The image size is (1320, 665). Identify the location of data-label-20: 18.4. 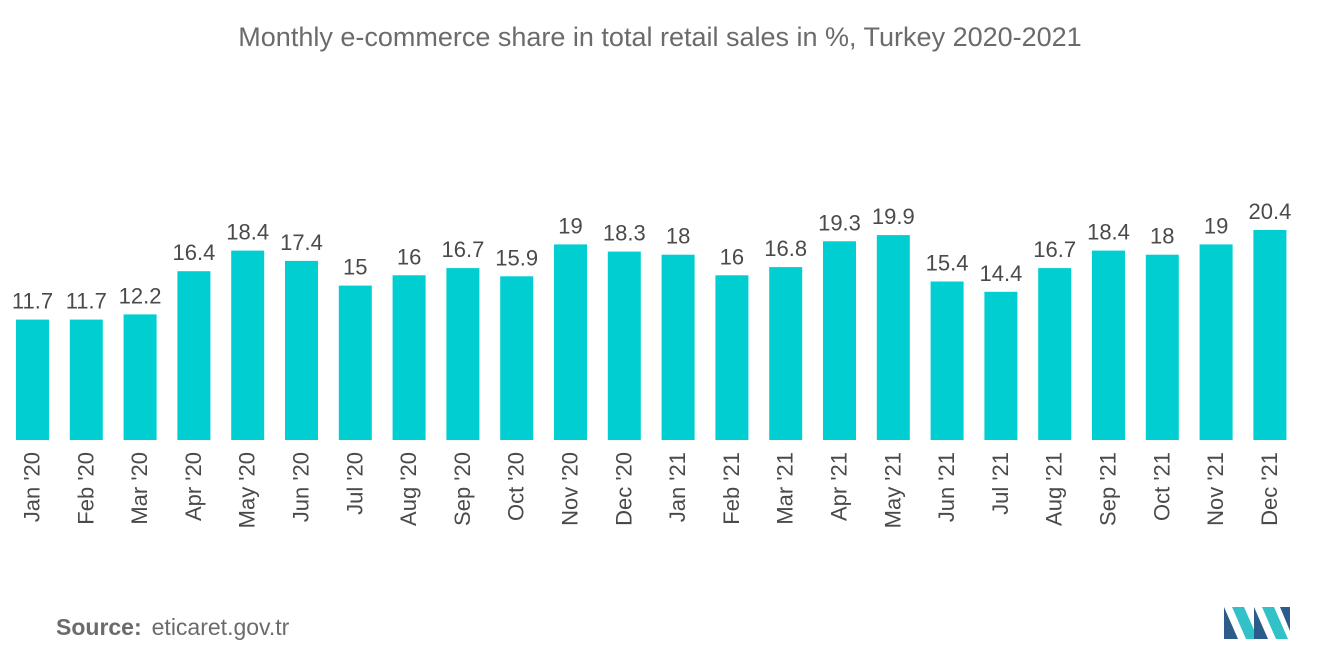
(1108, 232).